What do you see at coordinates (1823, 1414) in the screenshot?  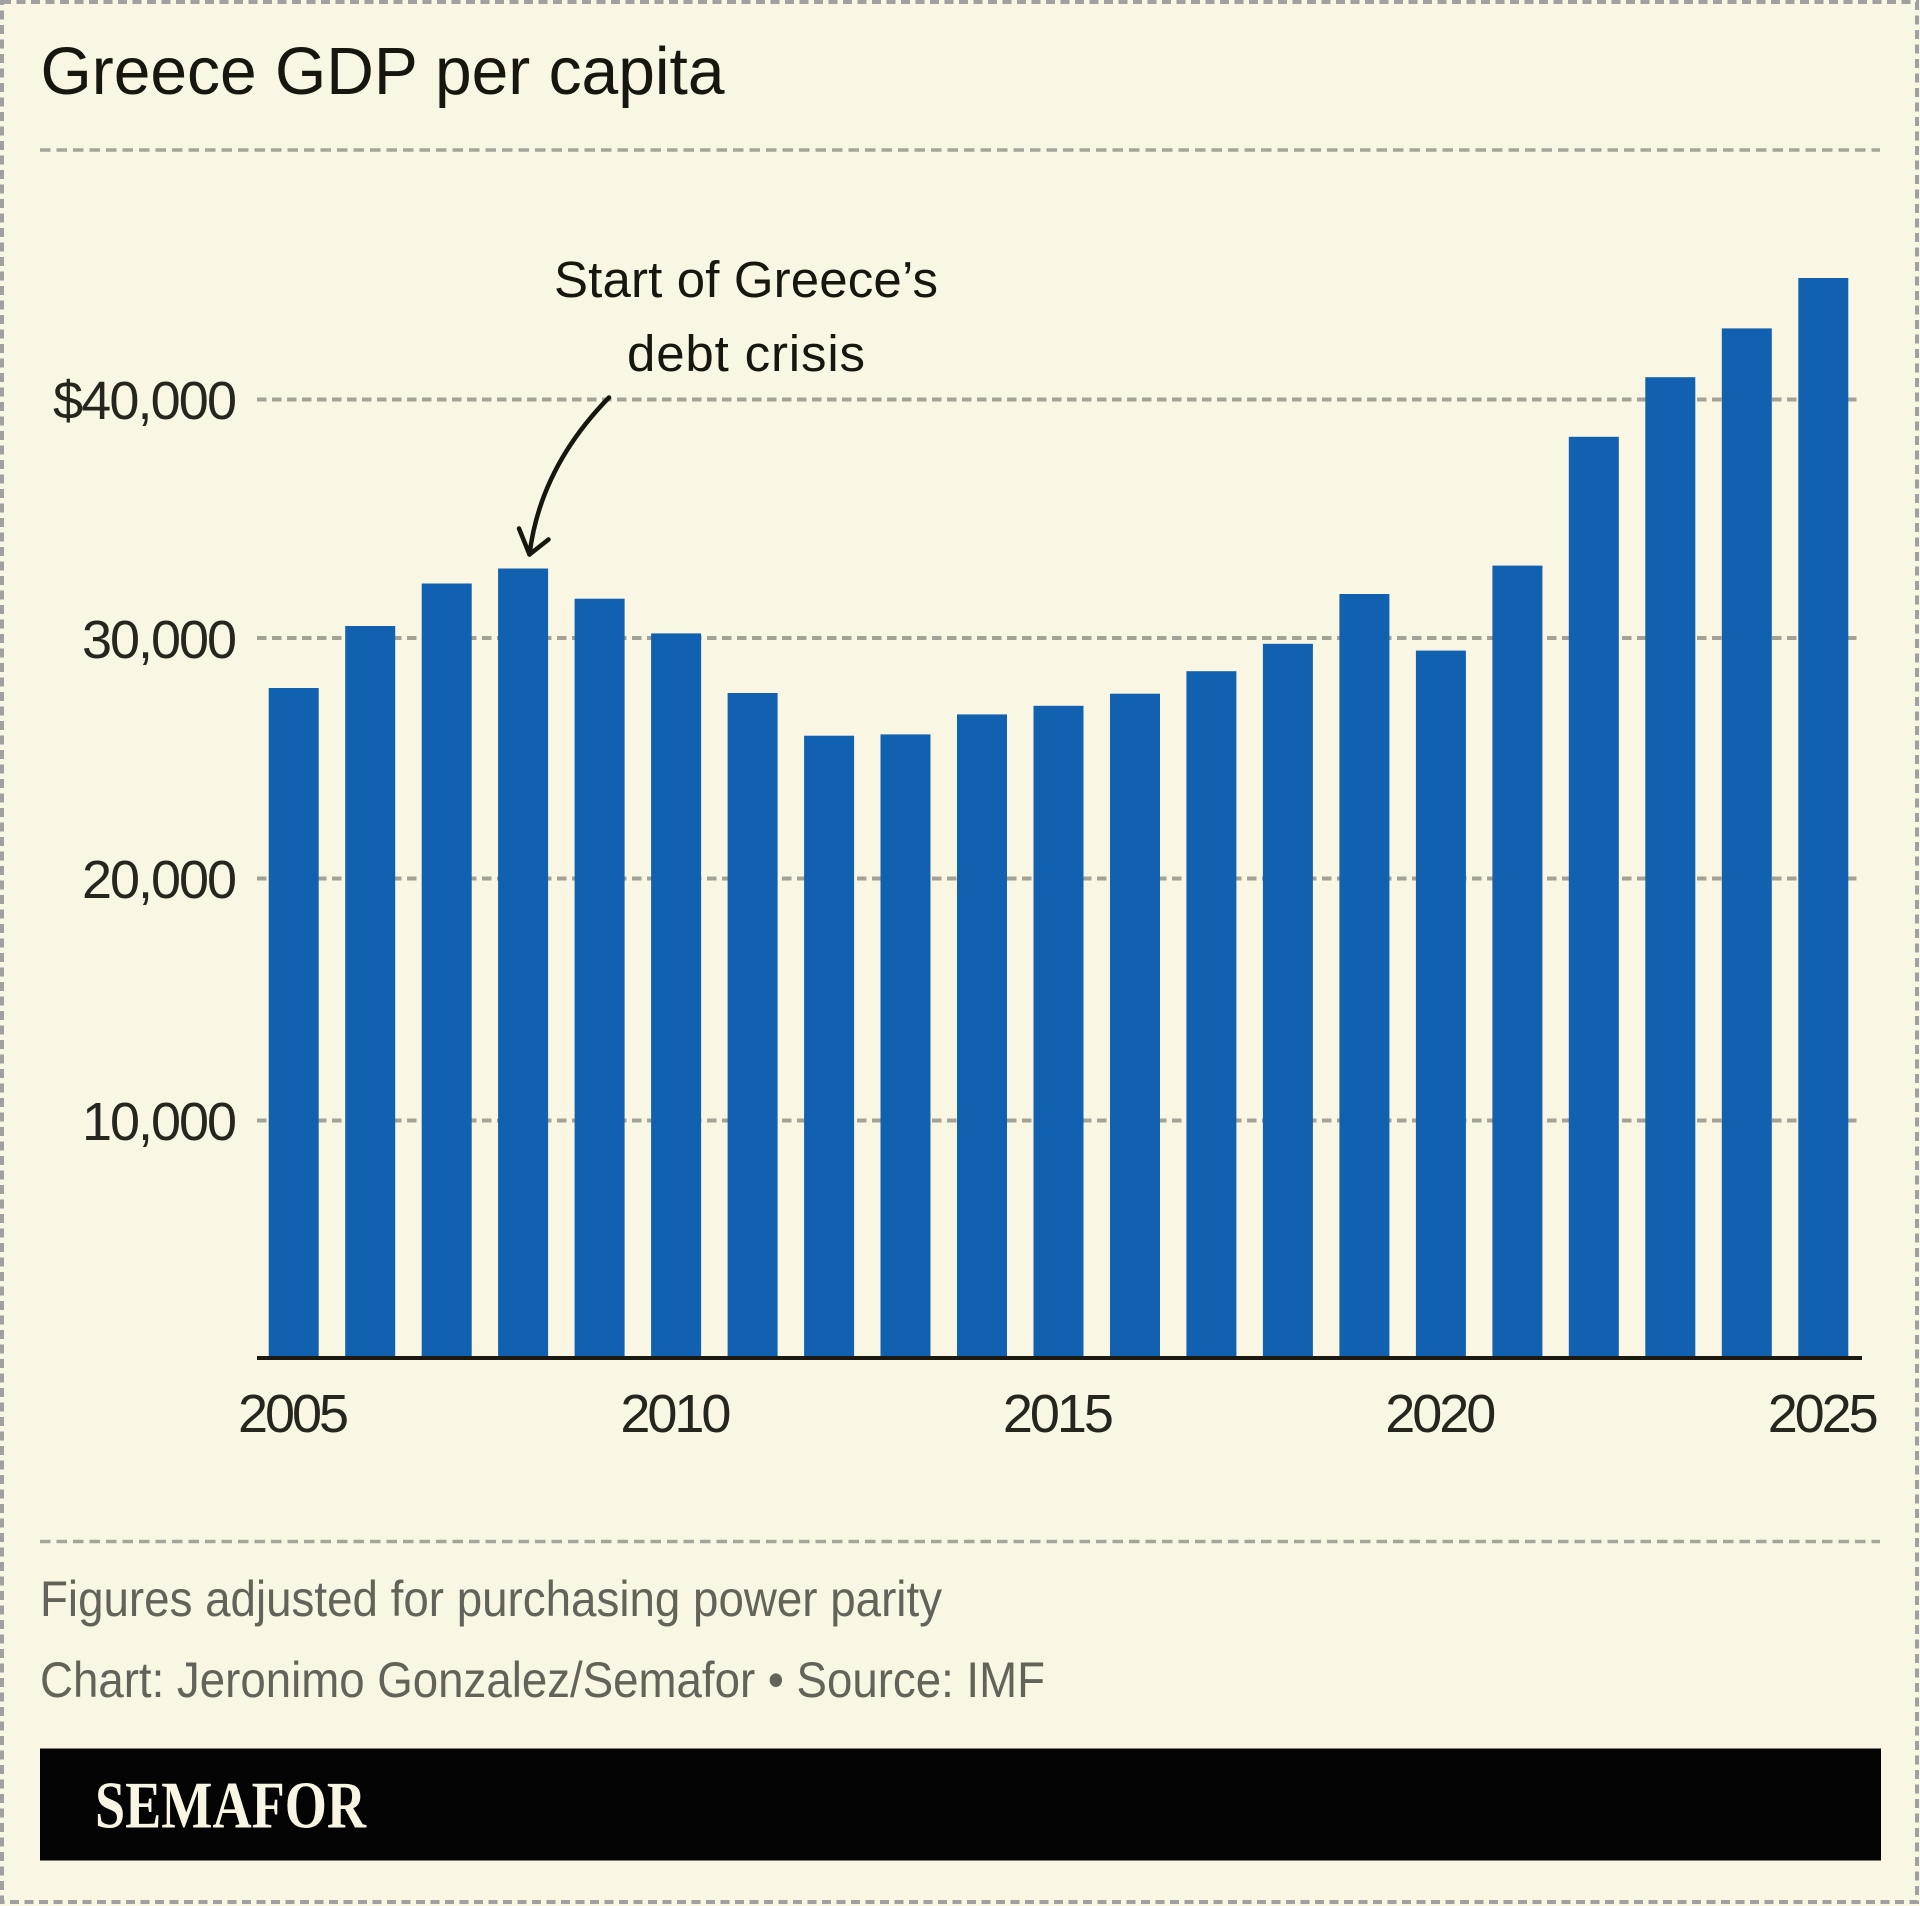 I see `svg-text: 2025` at bounding box center [1823, 1414].